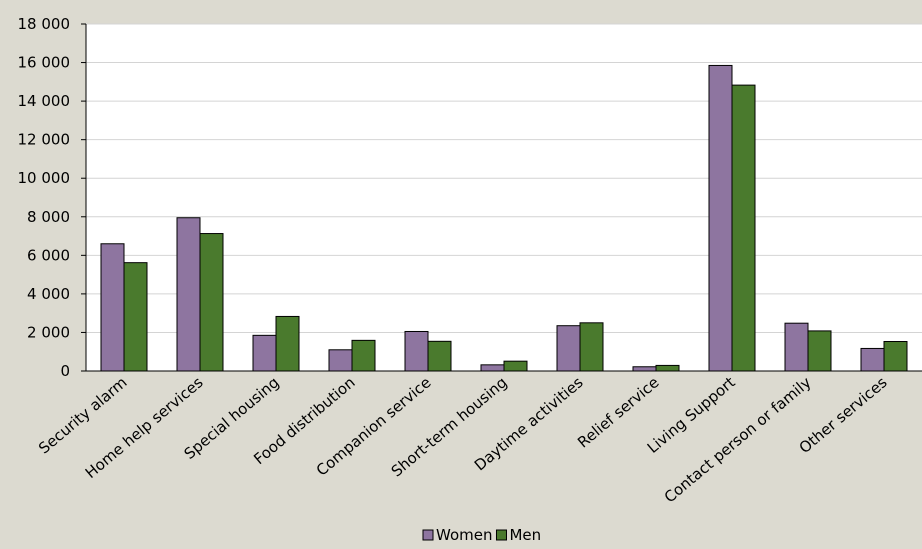  I want to click on y-tick-label: 18 000, so click(44, 24).